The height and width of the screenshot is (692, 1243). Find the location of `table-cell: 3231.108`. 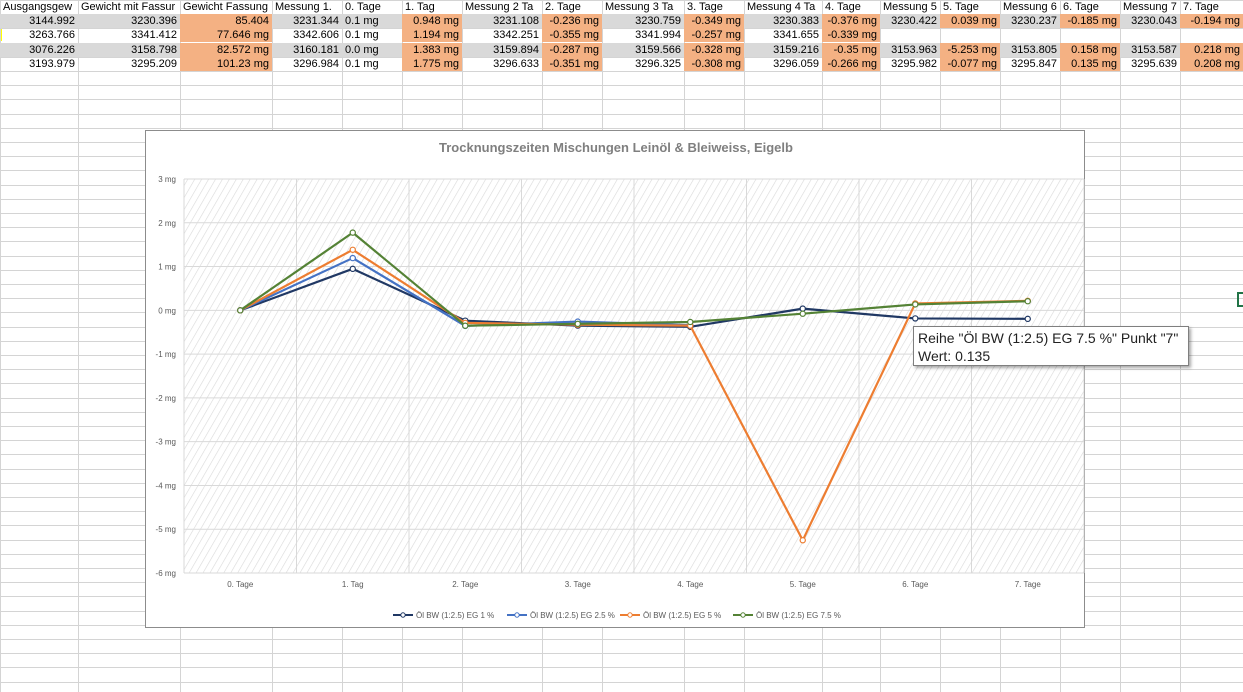

table-cell: 3231.108 is located at coordinates (516, 21).